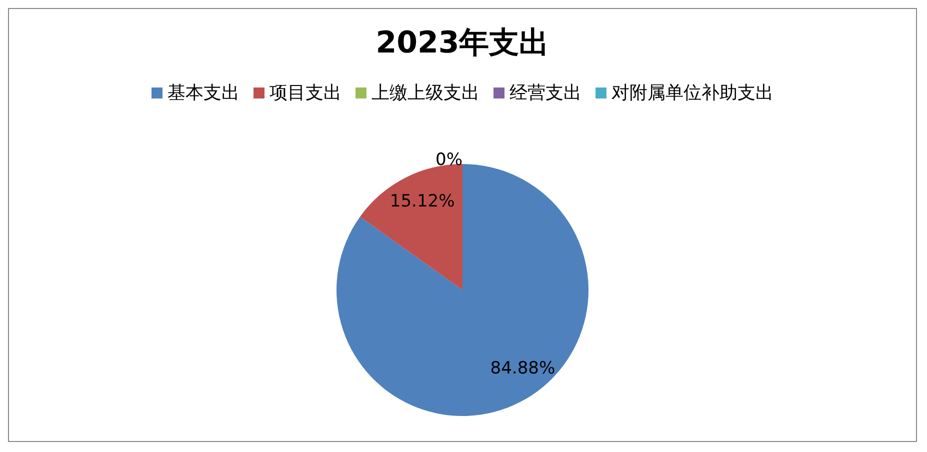  What do you see at coordinates (546, 93) in the screenshot?
I see `legend-label: 经营支出` at bounding box center [546, 93].